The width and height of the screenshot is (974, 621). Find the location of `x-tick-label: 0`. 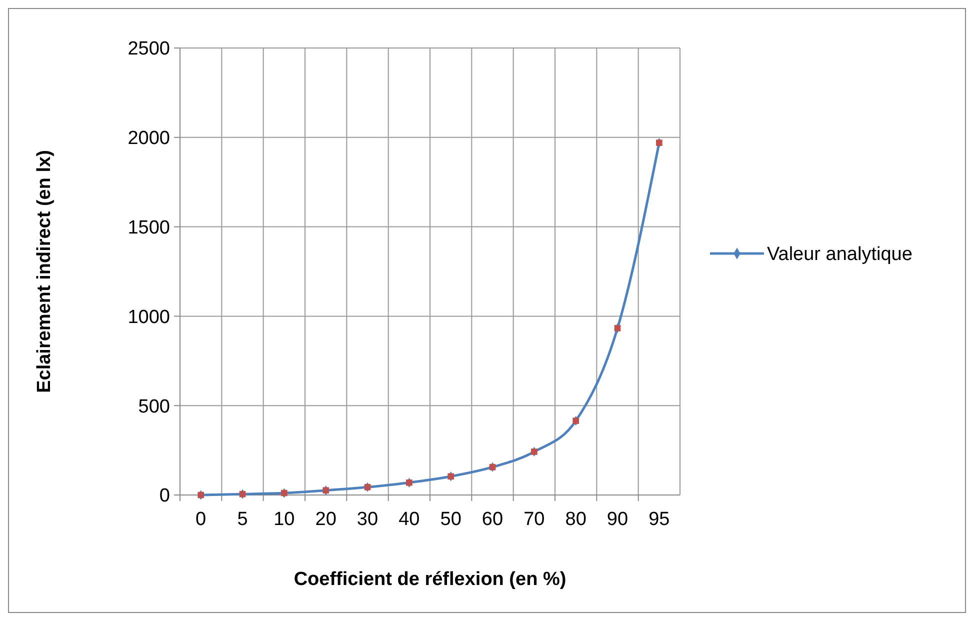

x-tick-label: 0 is located at coordinates (201, 519).